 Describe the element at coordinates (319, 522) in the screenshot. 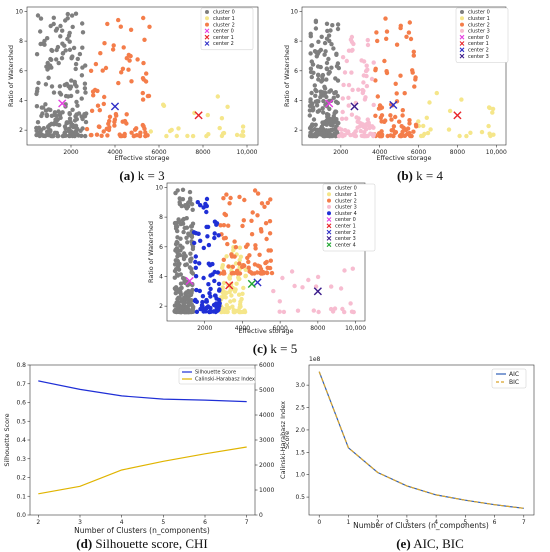

I see `x-tick-label: 0` at that location.